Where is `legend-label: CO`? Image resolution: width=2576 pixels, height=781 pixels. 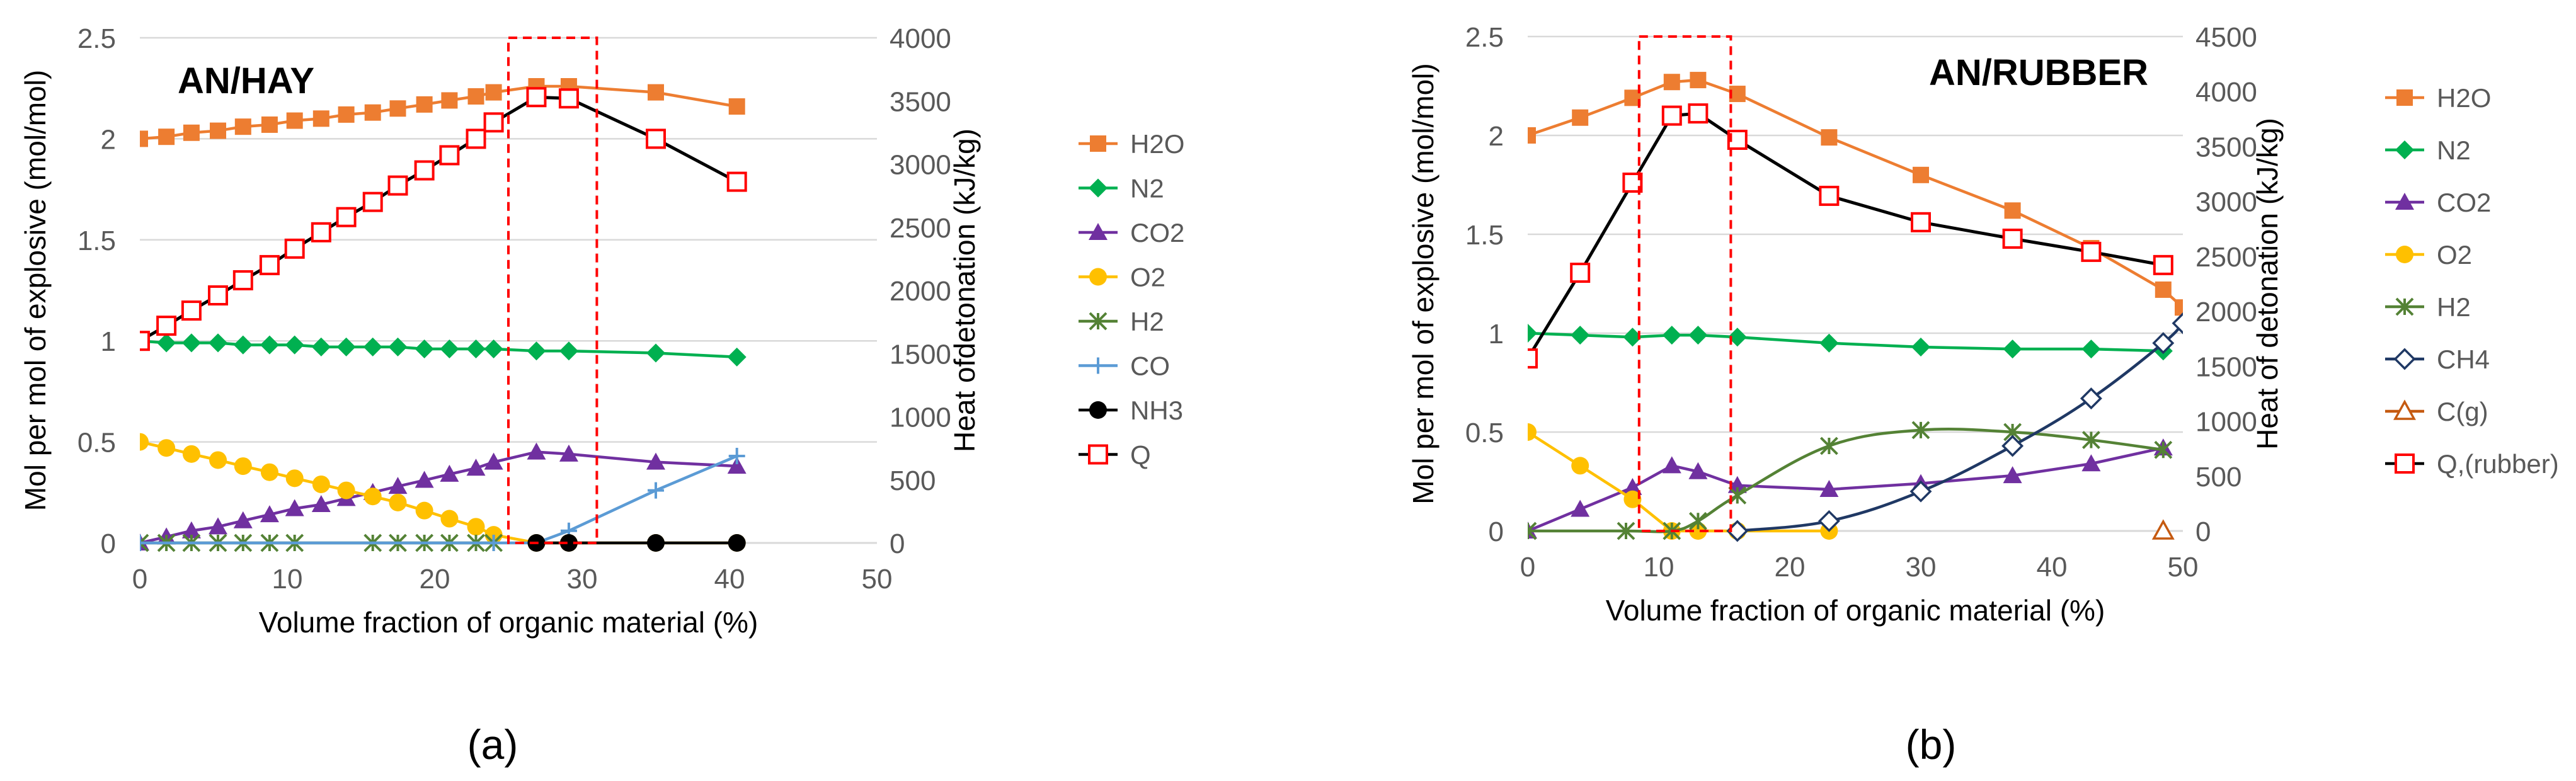
legend-label: CO is located at coordinates (1150, 366).